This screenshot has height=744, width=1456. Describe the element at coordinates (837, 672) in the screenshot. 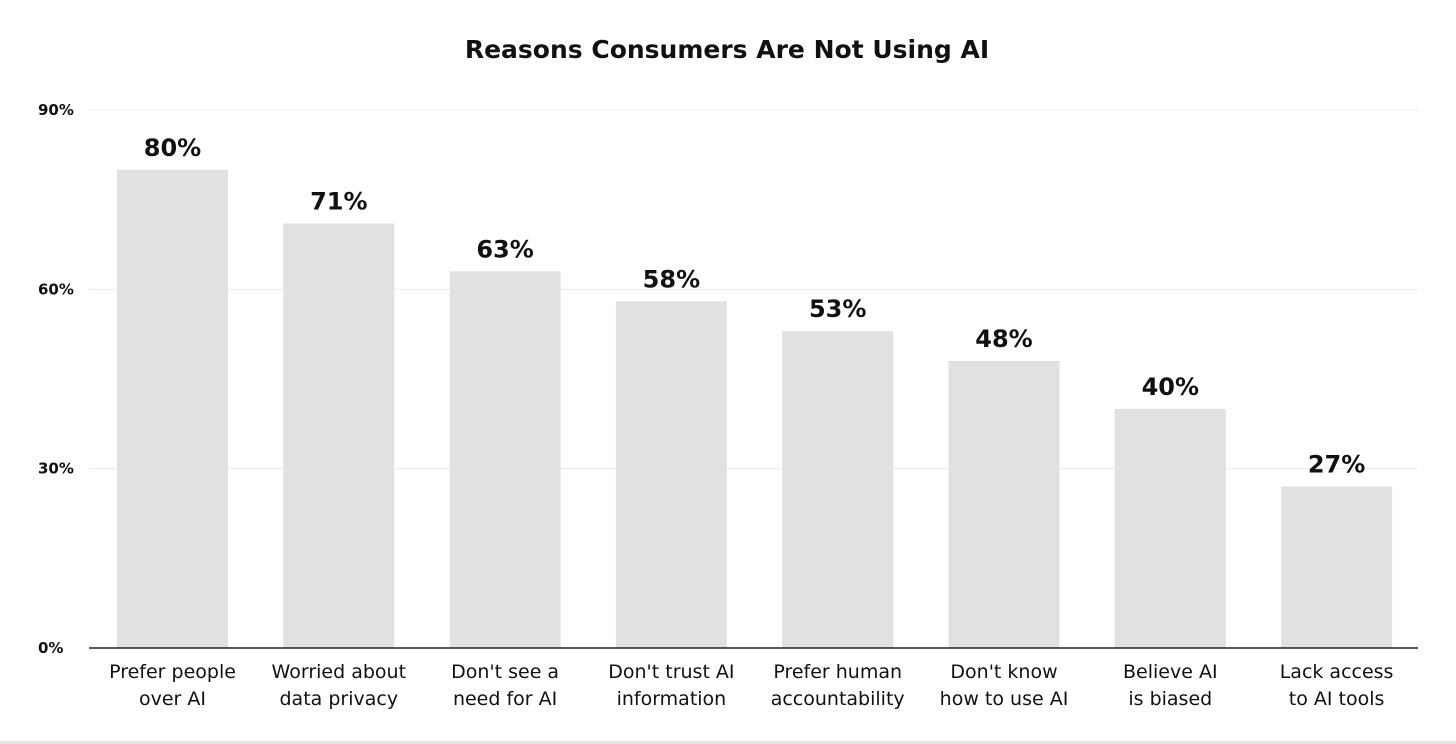

I see `category-label: Prefer human` at that location.